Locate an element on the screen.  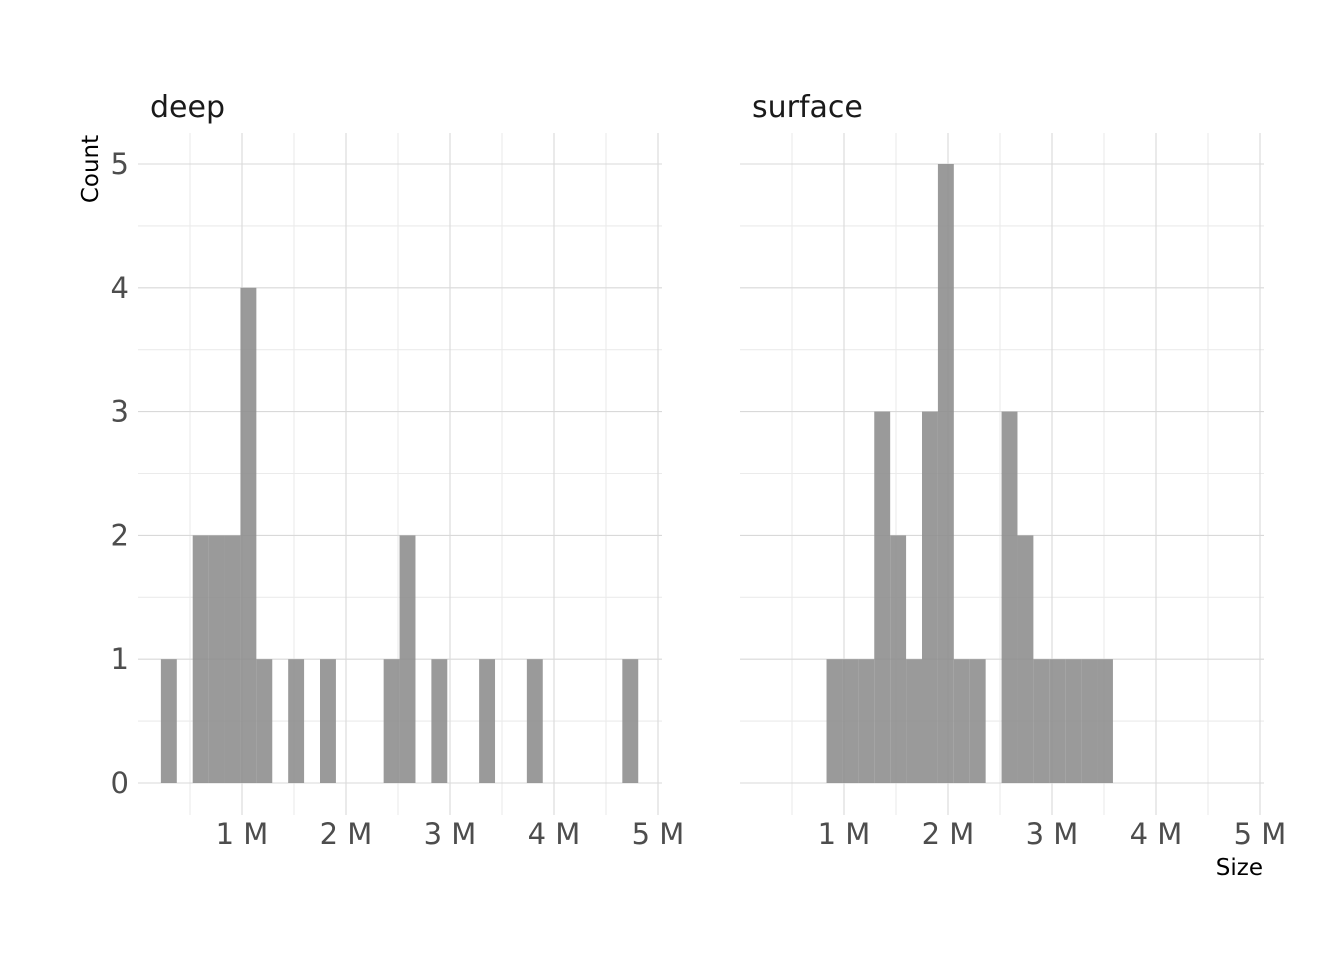
y-tick-label: 0 is located at coordinates (120, 783).